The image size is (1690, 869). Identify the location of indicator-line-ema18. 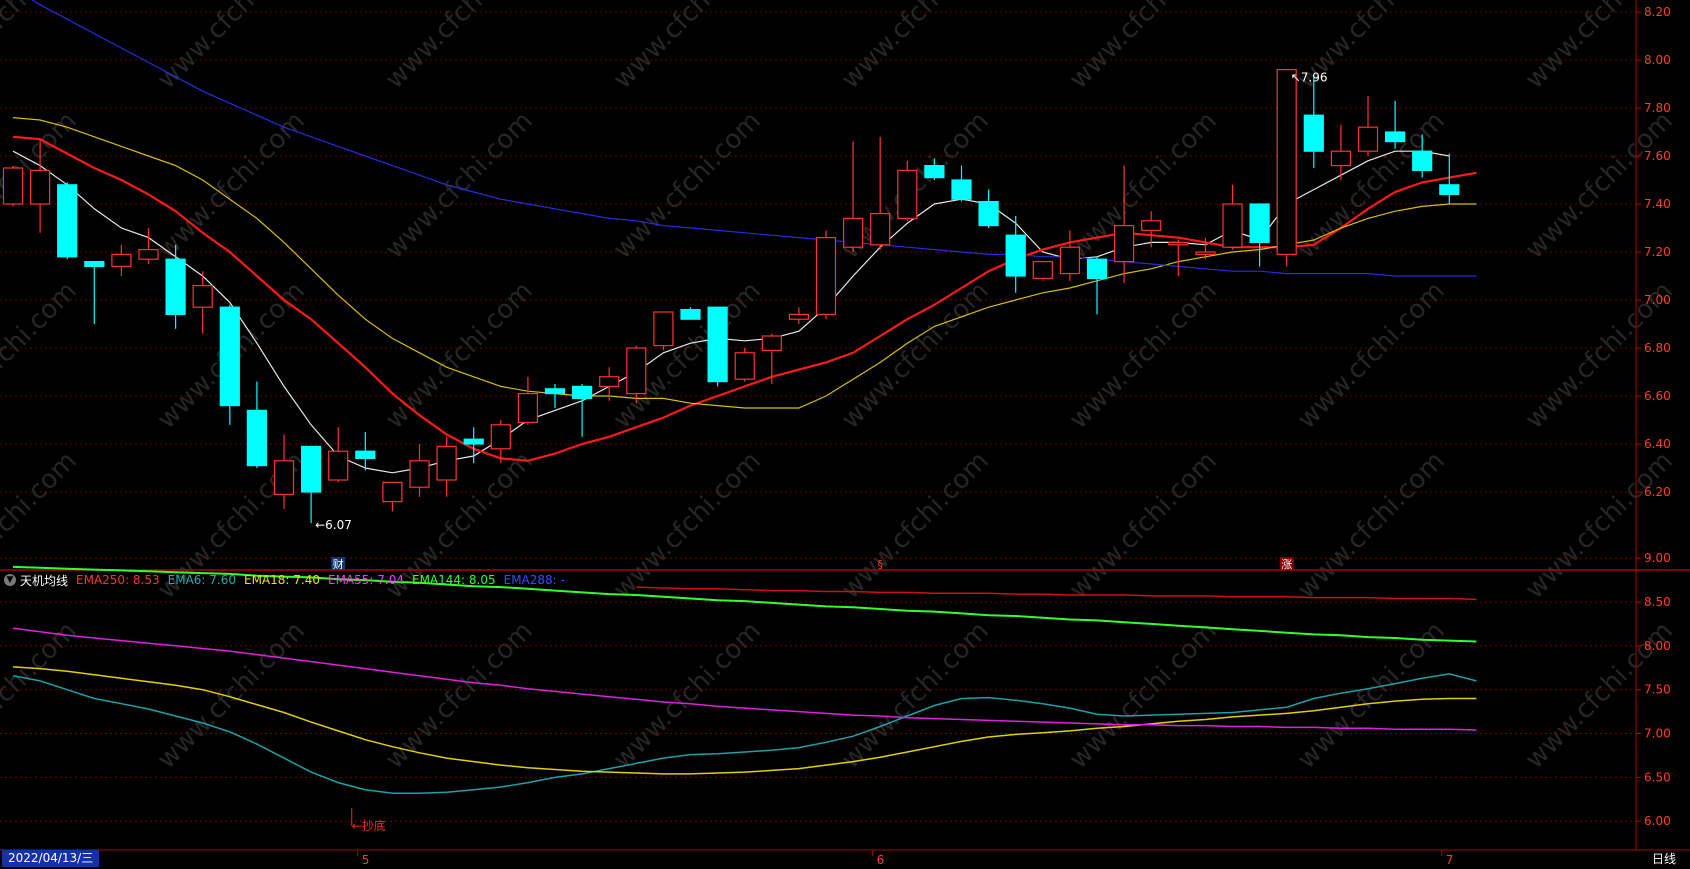
(744, 720).